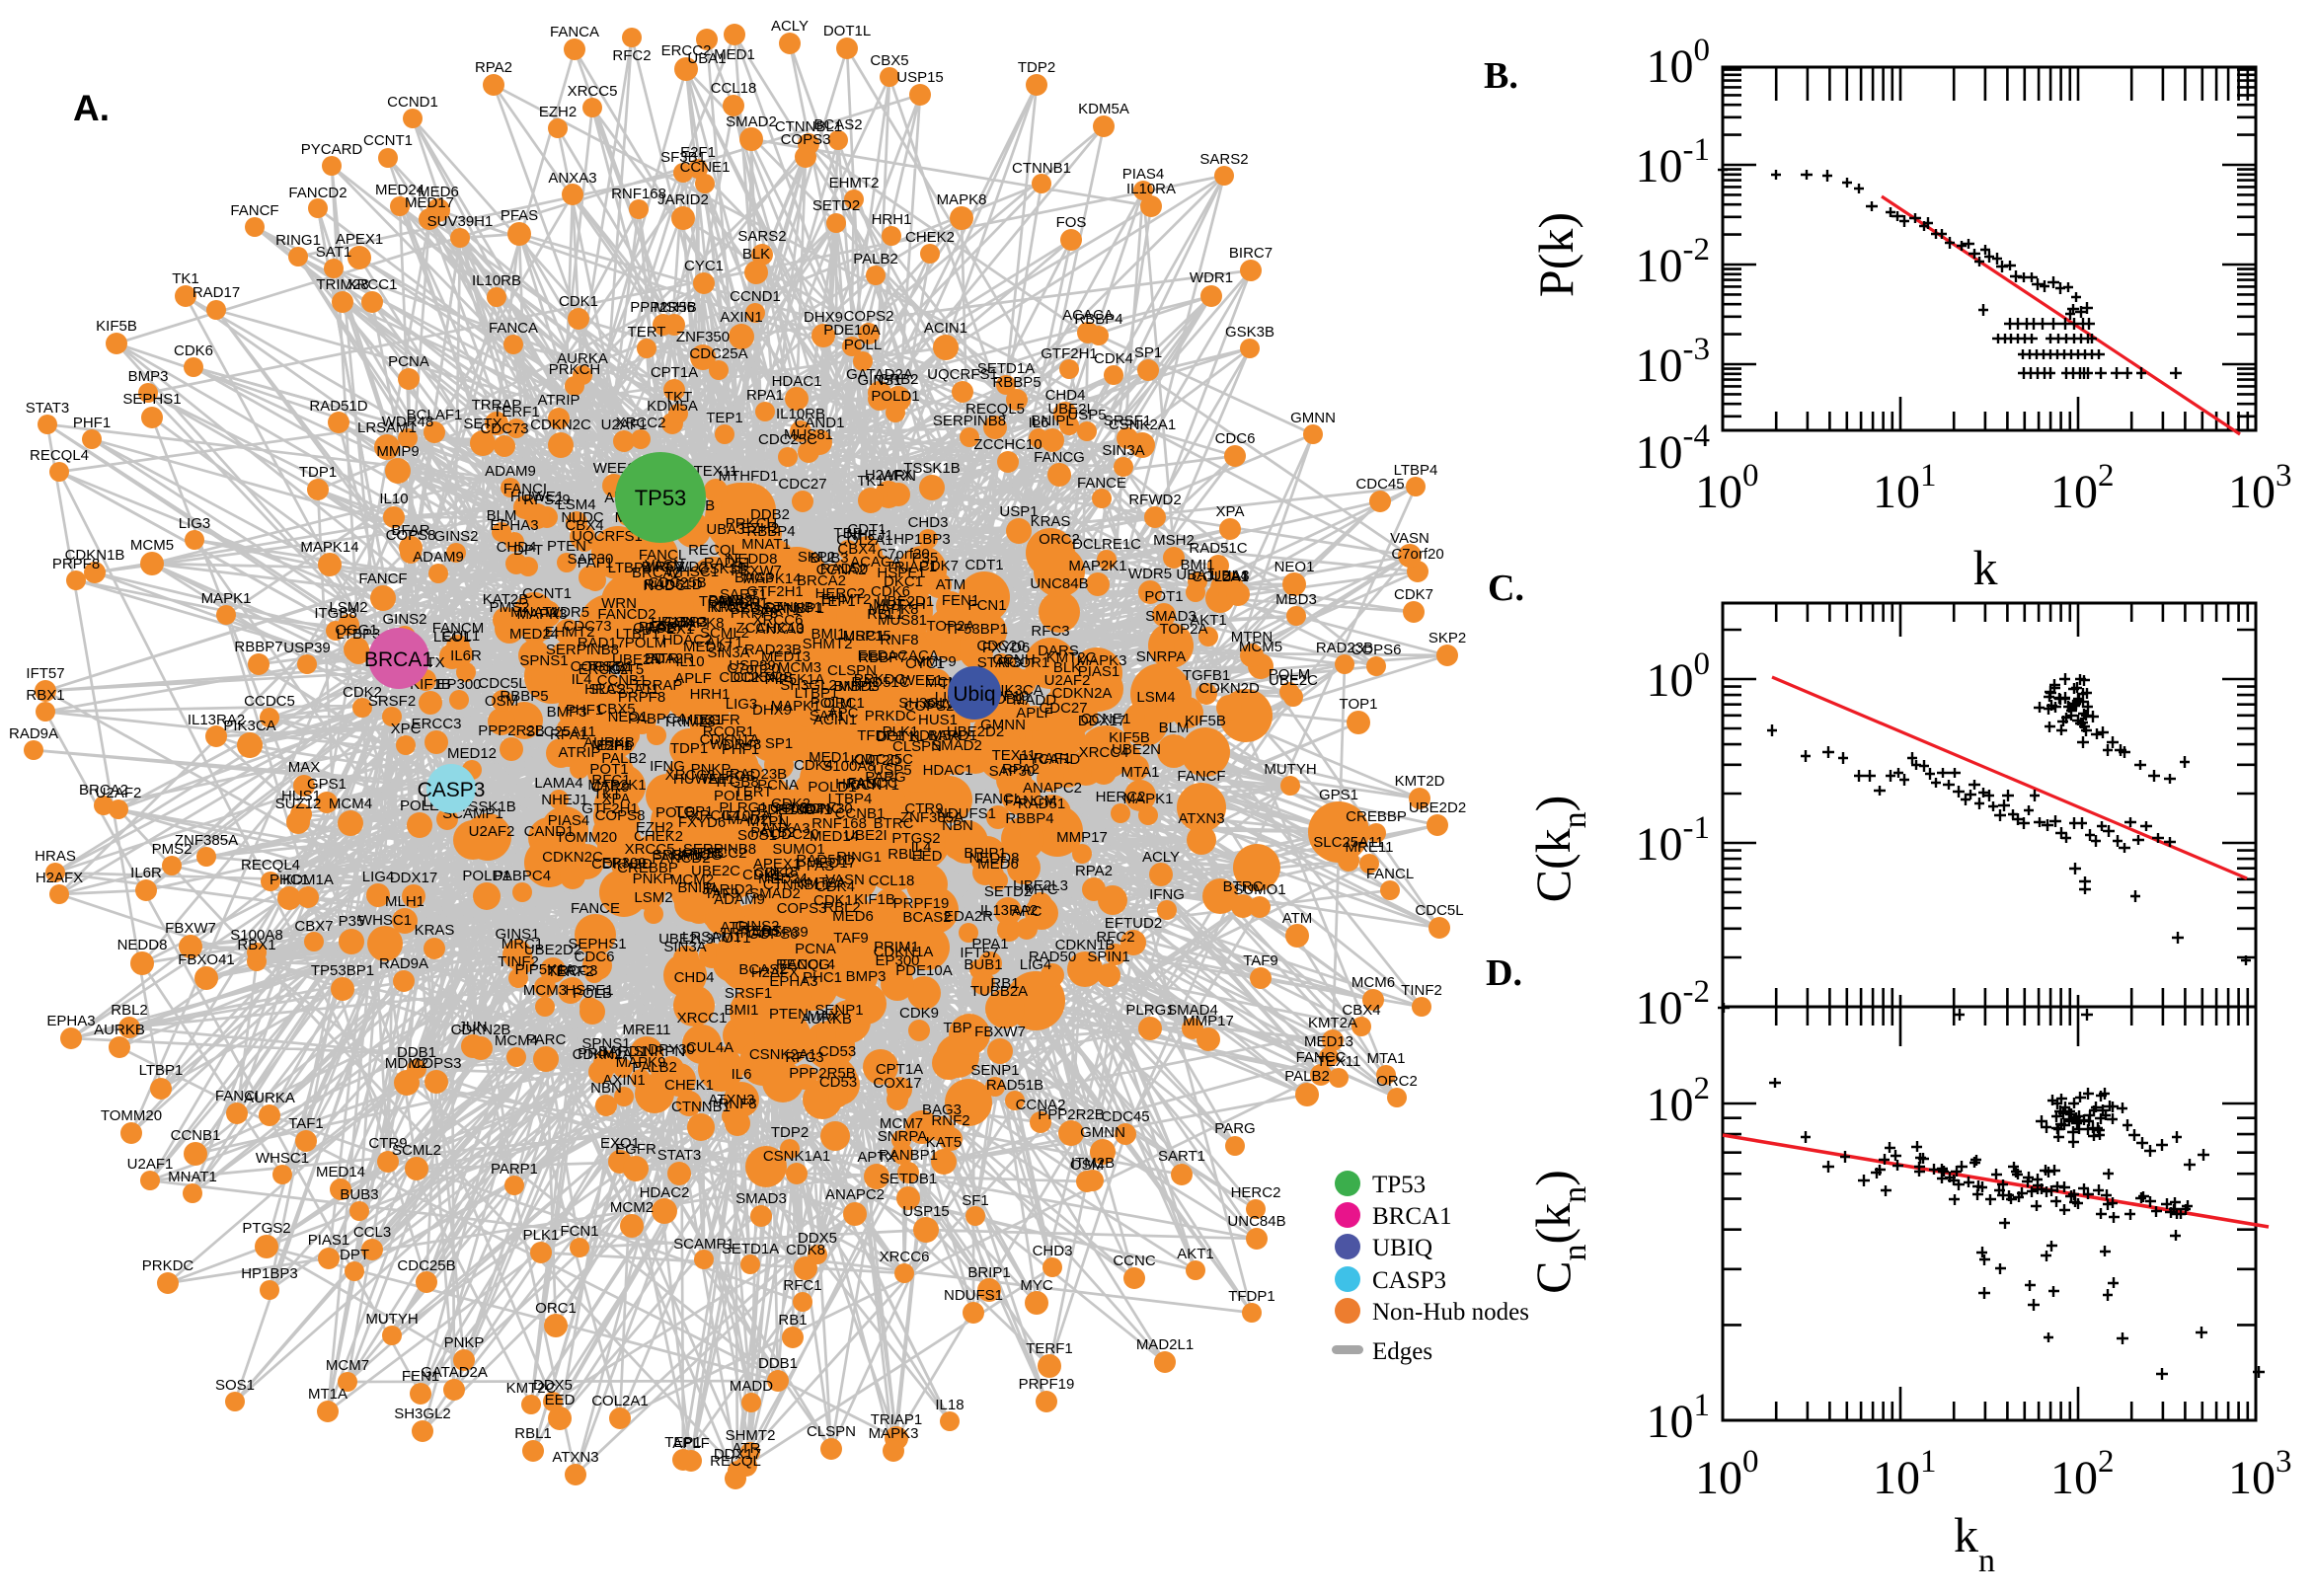 The height and width of the screenshot is (1596, 2316). Describe the element at coordinates (849, 766) in the screenshot. I see `svg-text: S100A8` at that location.